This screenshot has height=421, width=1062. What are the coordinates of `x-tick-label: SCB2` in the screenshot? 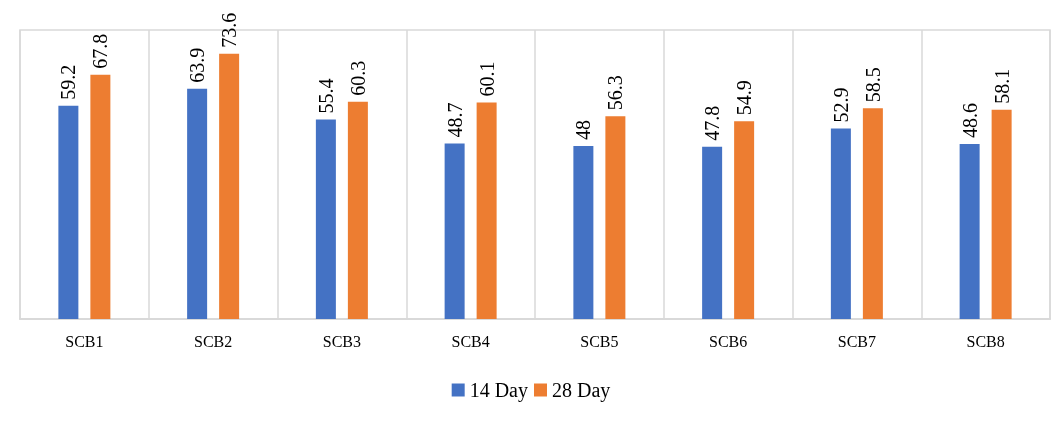 It's located at (213, 341).